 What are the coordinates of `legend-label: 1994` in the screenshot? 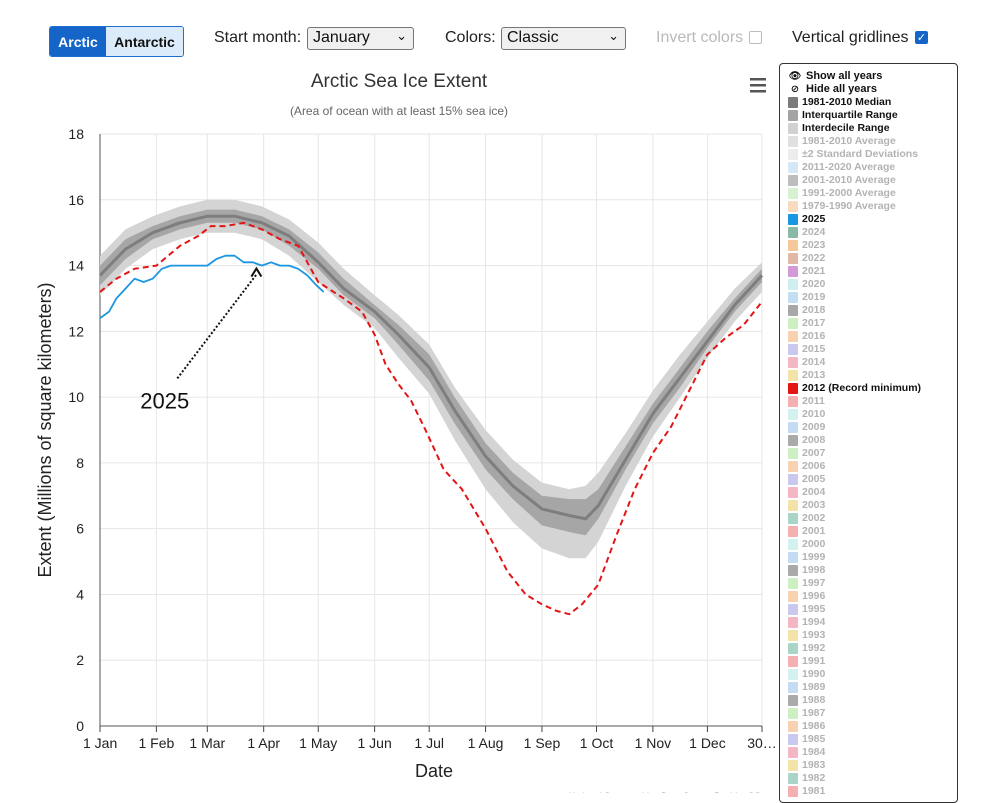 It's located at (814, 622).